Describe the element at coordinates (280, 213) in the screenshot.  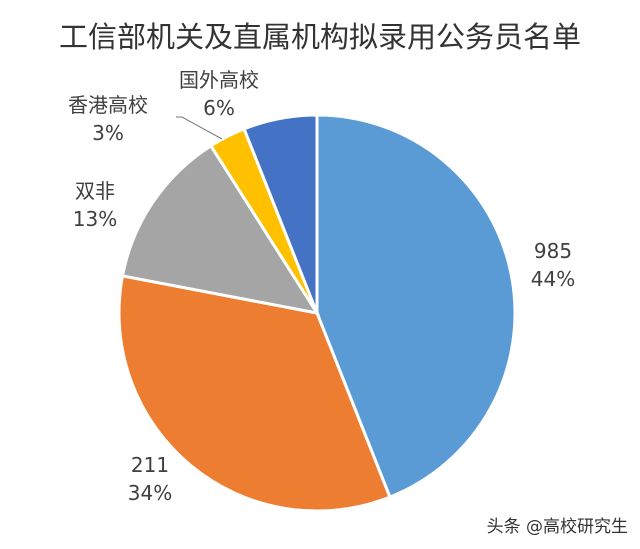
I see `pie-slice-国外高校` at that location.